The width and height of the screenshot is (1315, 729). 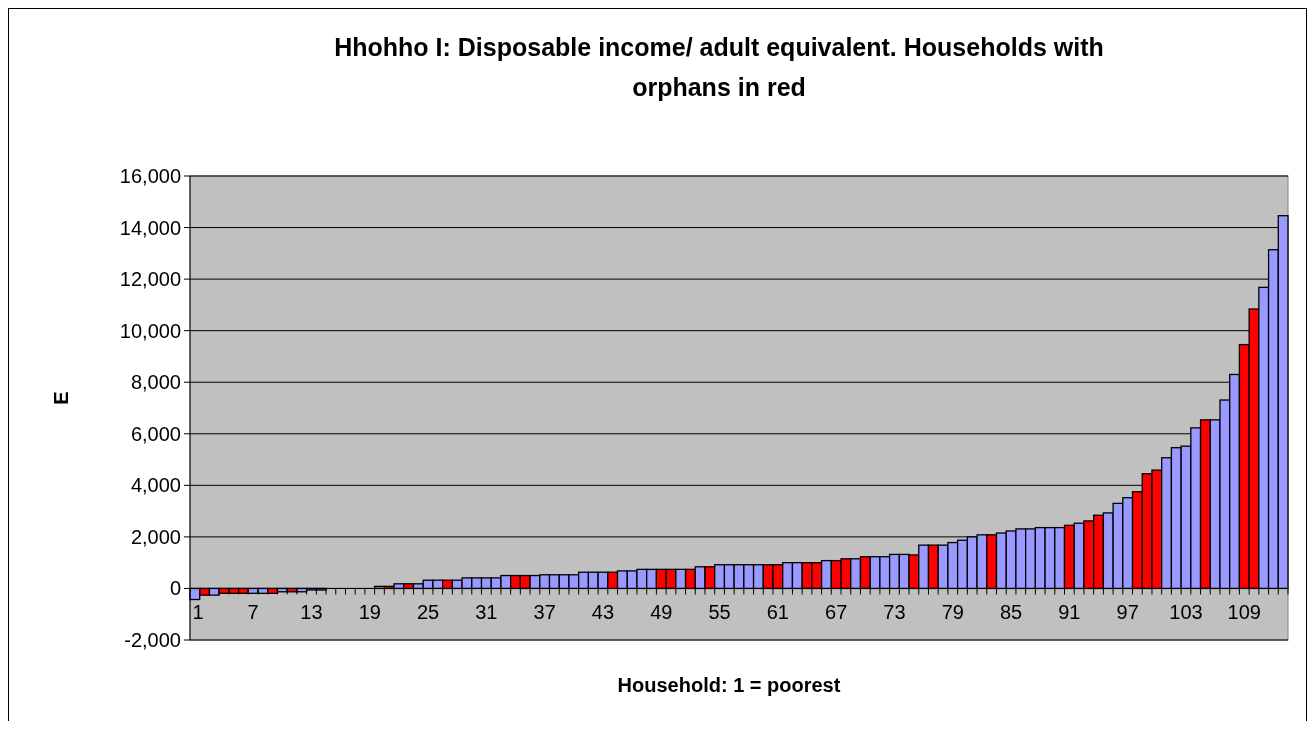 What do you see at coordinates (428, 612) in the screenshot?
I see `x-tick-label: 25` at bounding box center [428, 612].